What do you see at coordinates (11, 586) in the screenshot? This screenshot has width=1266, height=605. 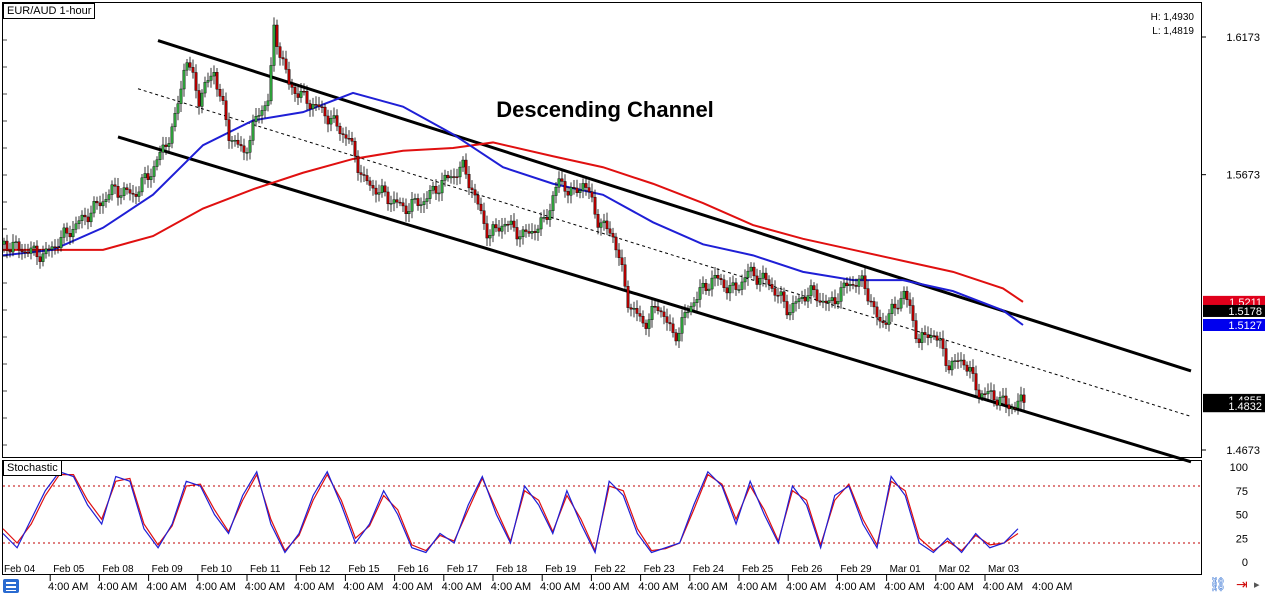 I see `bottom-left-menu-icon` at bounding box center [11, 586].